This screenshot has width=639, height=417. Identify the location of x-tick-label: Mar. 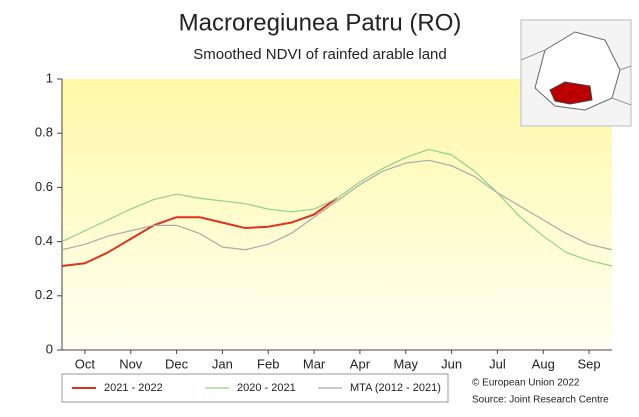
(314, 363).